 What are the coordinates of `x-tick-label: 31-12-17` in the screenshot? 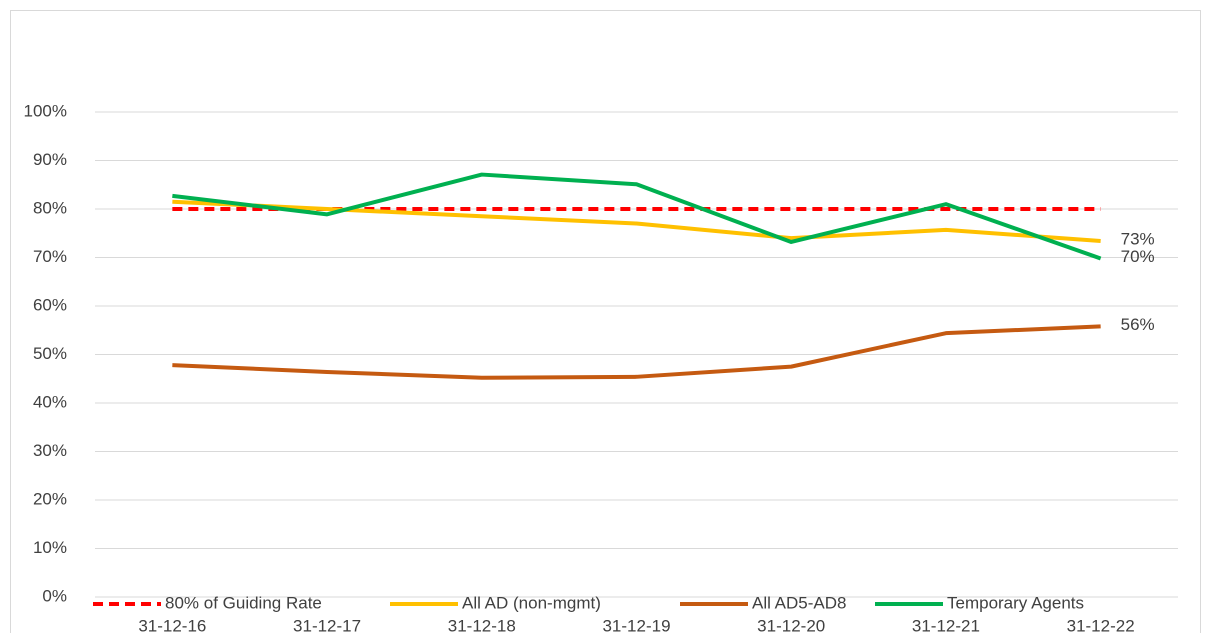 It's located at (327, 624).